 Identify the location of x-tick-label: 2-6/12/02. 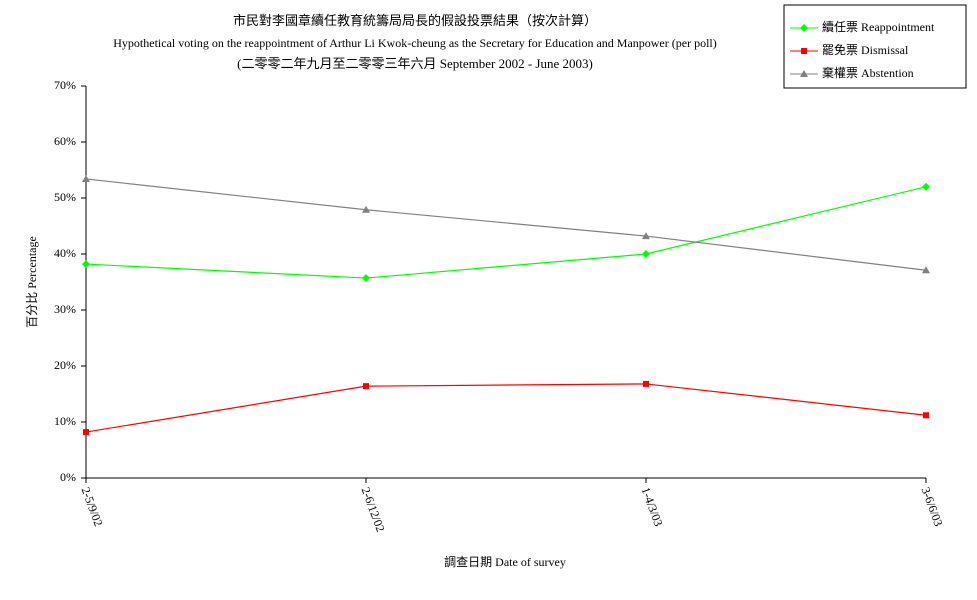
(373, 509).